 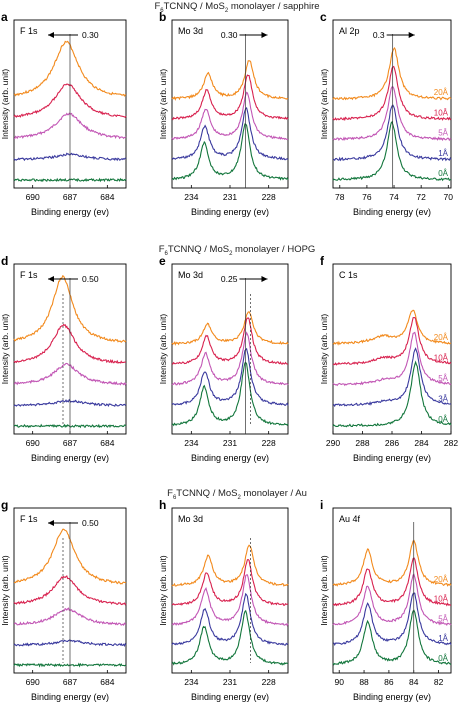 I want to click on x-tick-label: 78, so click(x=340, y=197).